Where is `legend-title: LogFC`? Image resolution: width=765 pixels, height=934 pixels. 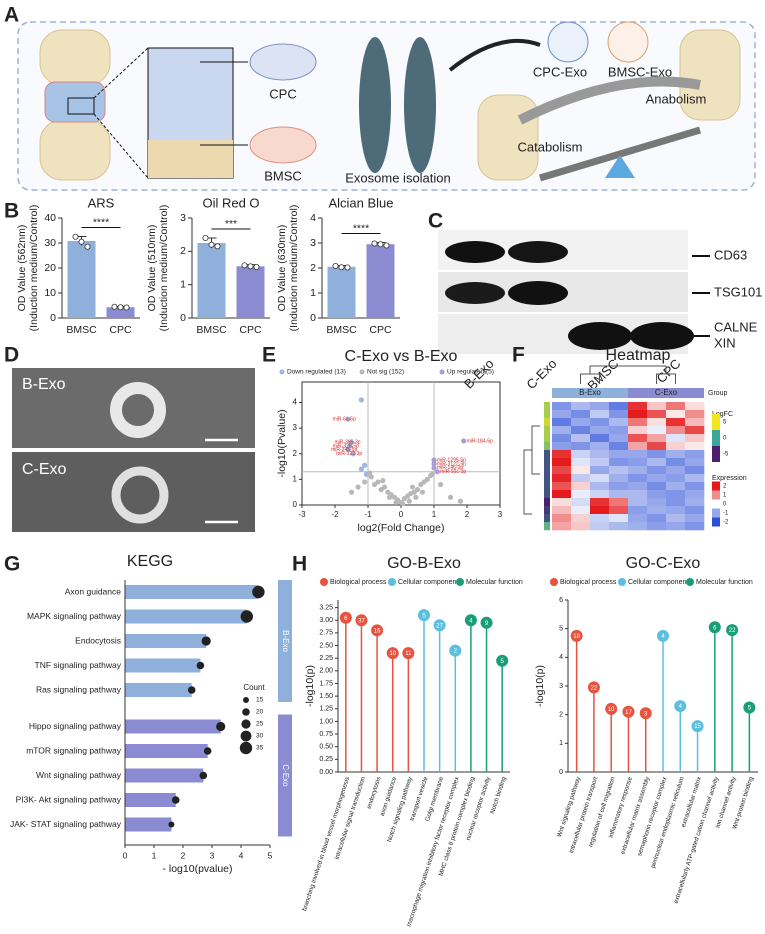
legend-title: LogFC is located at coordinates (722, 414).